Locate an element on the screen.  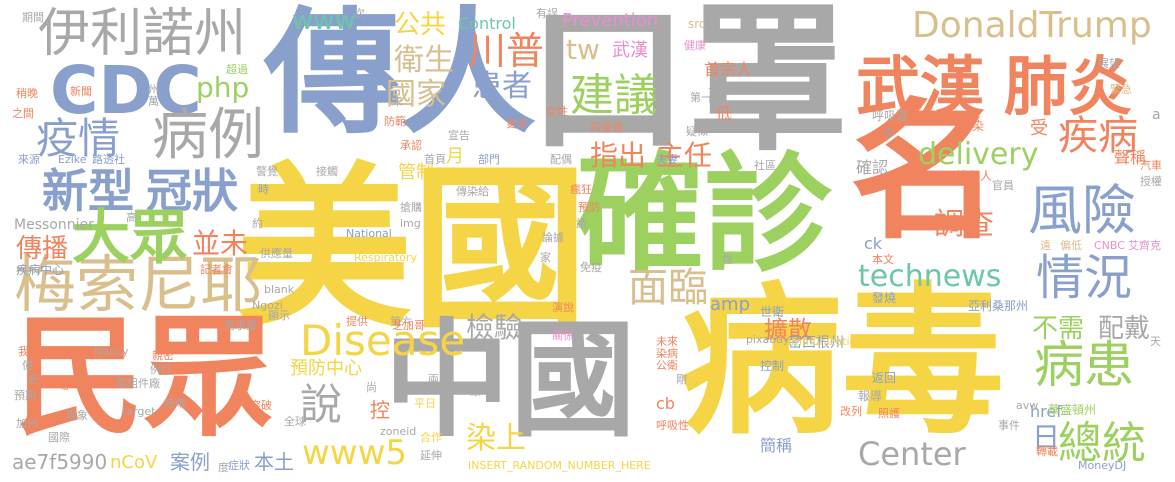
word: target is located at coordinates (139, 411).